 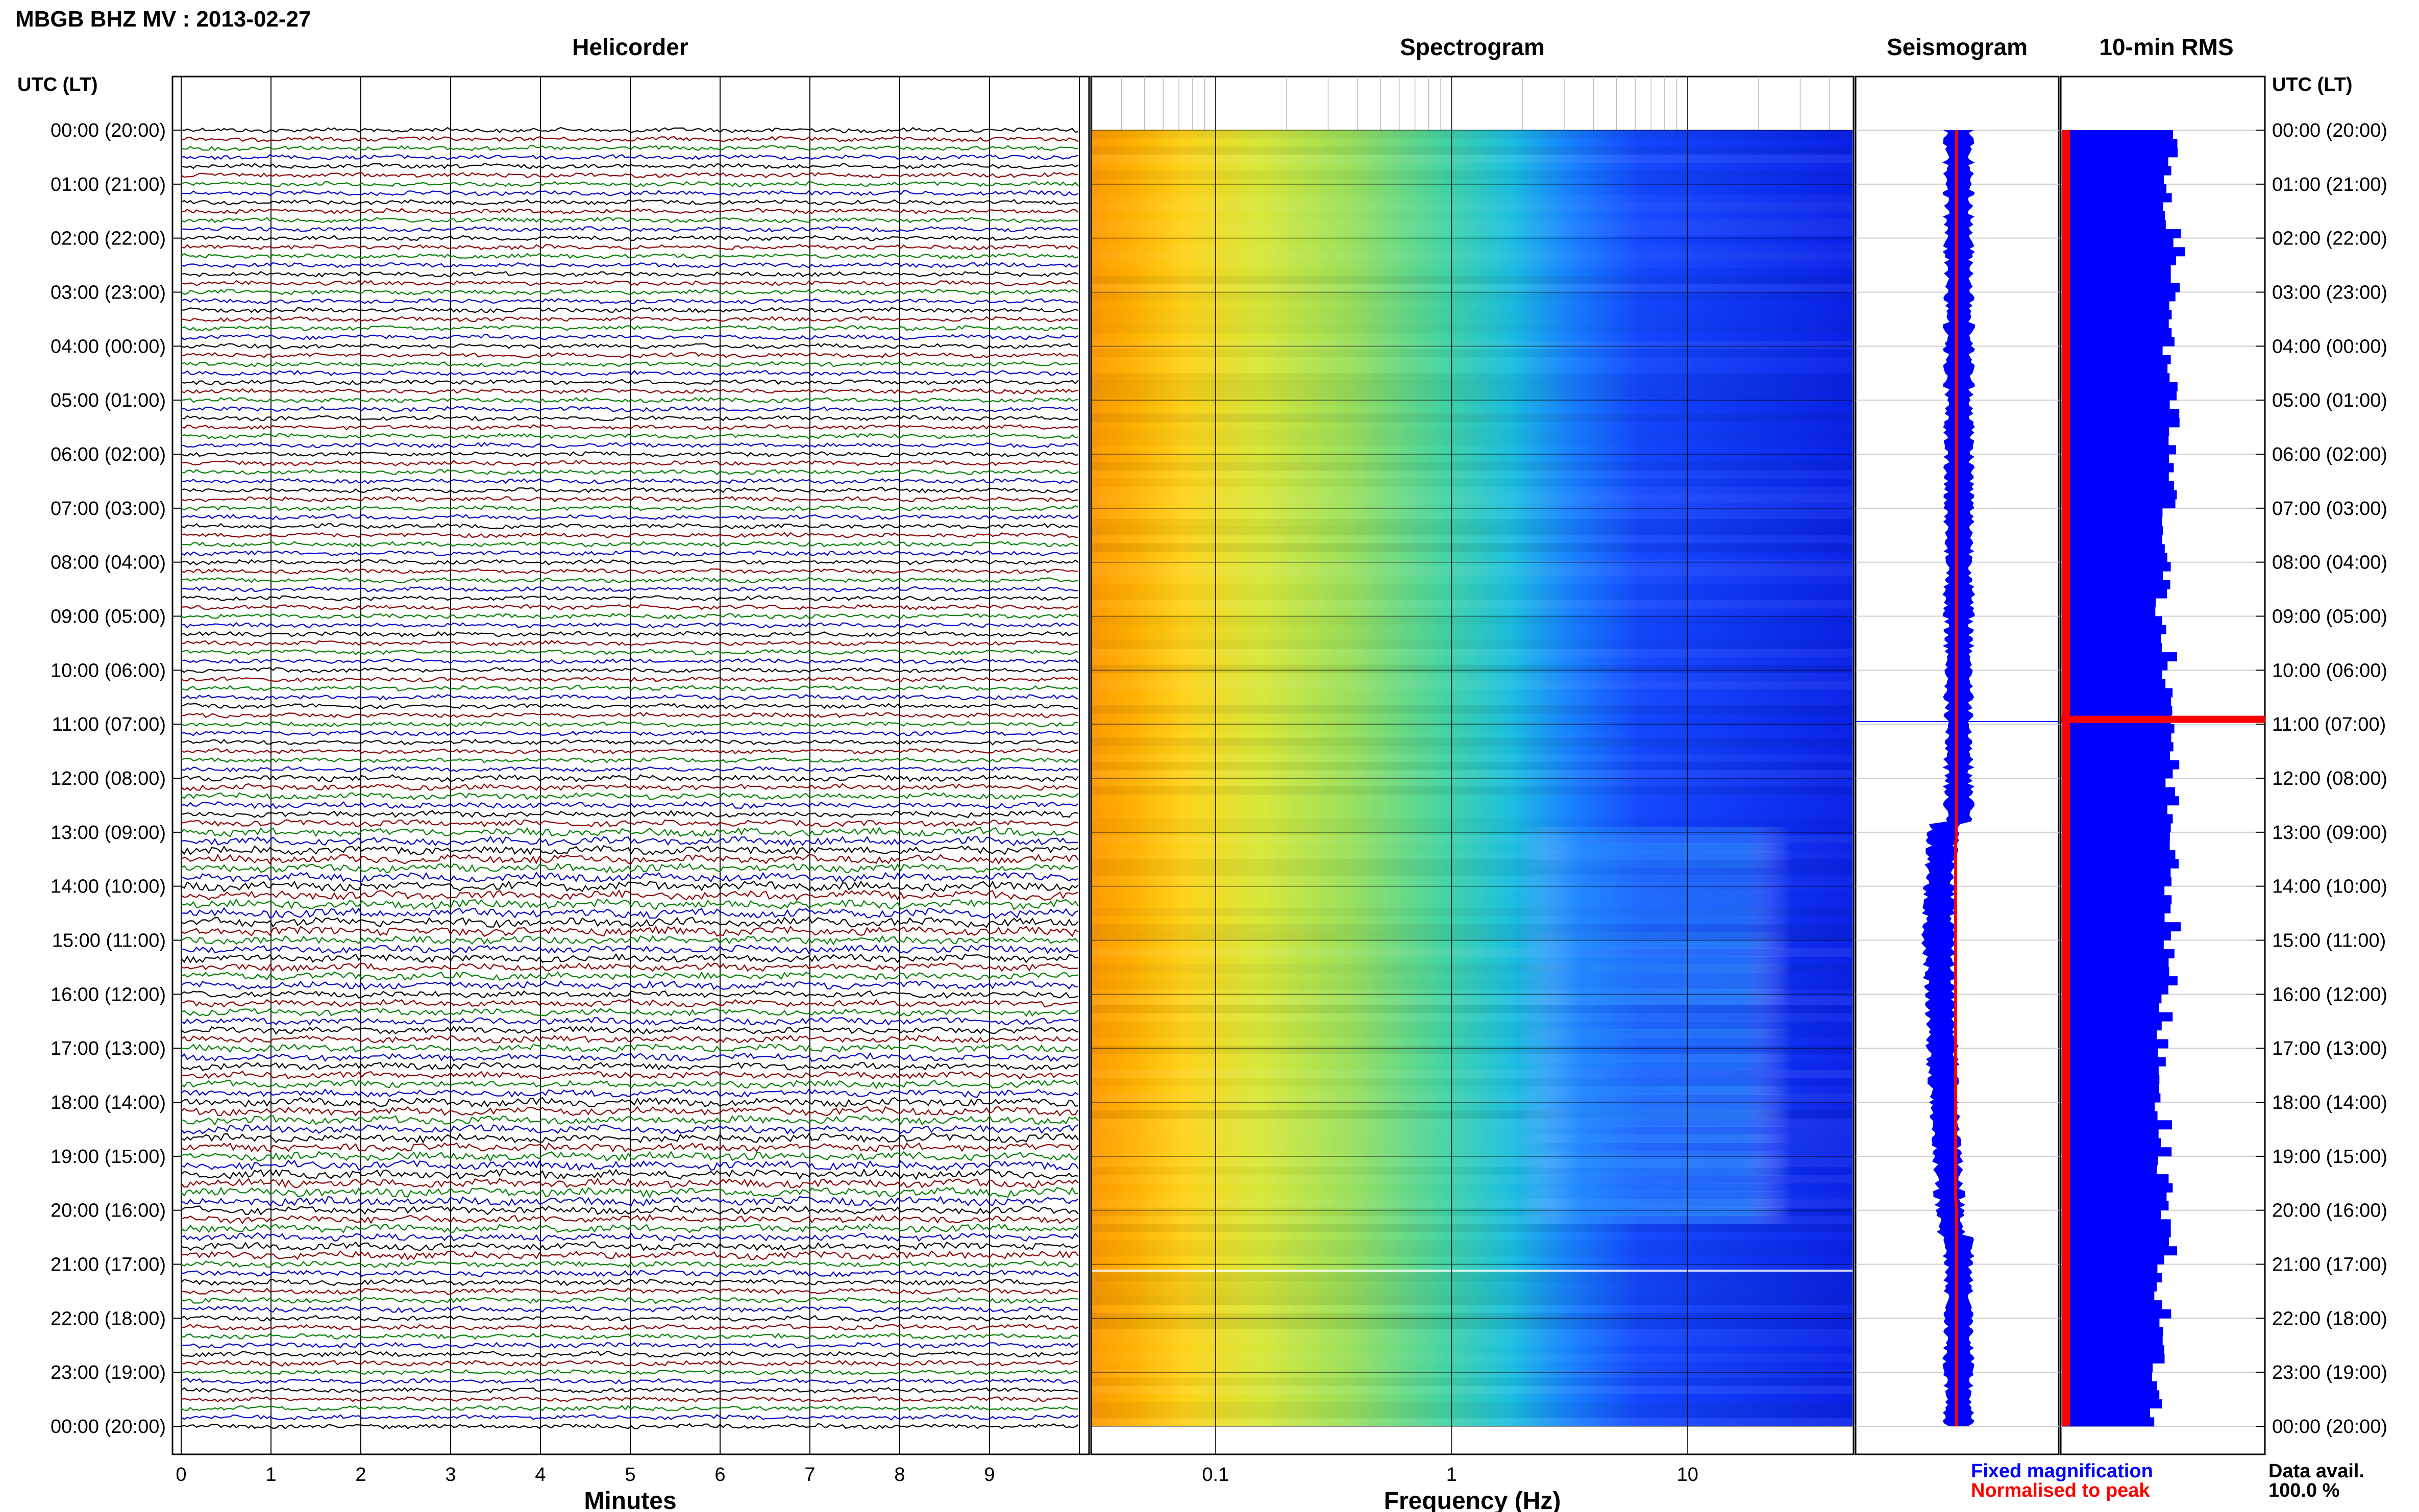 What do you see at coordinates (108, 563) in the screenshot?
I see `left-time-label: 08:00 (04:00)` at bounding box center [108, 563].